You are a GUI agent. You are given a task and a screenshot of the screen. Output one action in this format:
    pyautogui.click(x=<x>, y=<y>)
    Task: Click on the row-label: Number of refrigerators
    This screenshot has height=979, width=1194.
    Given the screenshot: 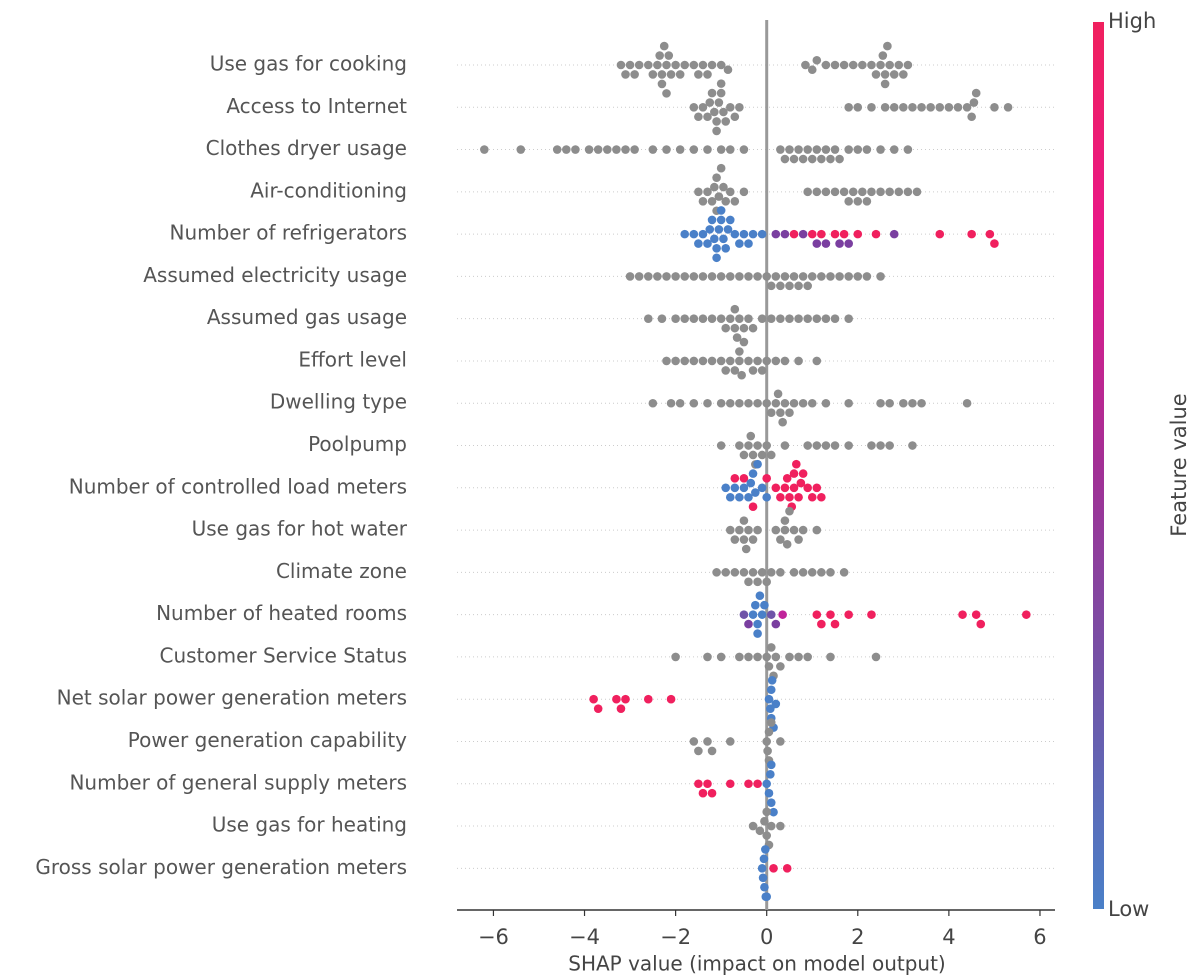 What is the action you would take?
    pyautogui.click(x=288, y=233)
    